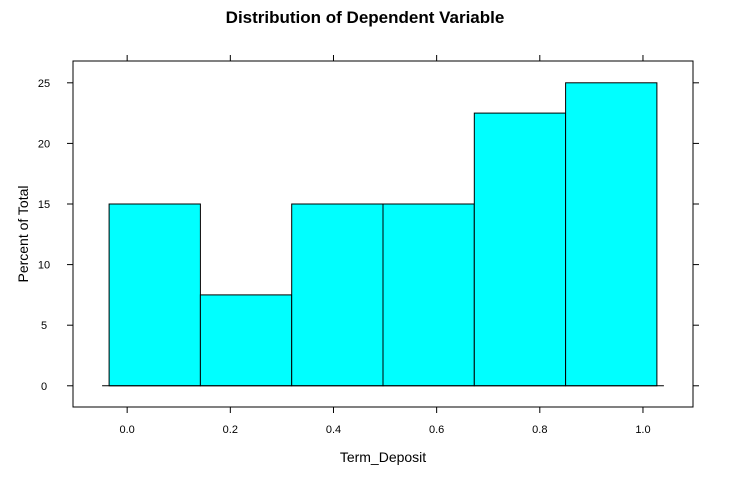 This screenshot has width=731, height=486. What do you see at coordinates (23, 233) in the screenshot?
I see `y-axis-label: Percent of Total` at bounding box center [23, 233].